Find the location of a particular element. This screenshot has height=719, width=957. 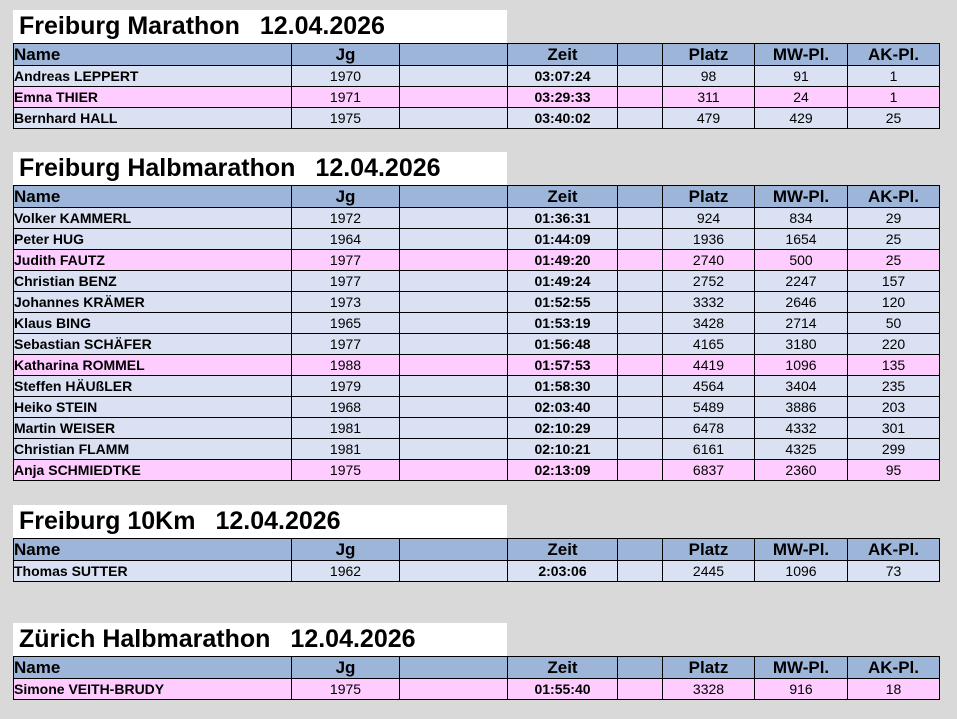

gender-place: 500 is located at coordinates (801, 260).